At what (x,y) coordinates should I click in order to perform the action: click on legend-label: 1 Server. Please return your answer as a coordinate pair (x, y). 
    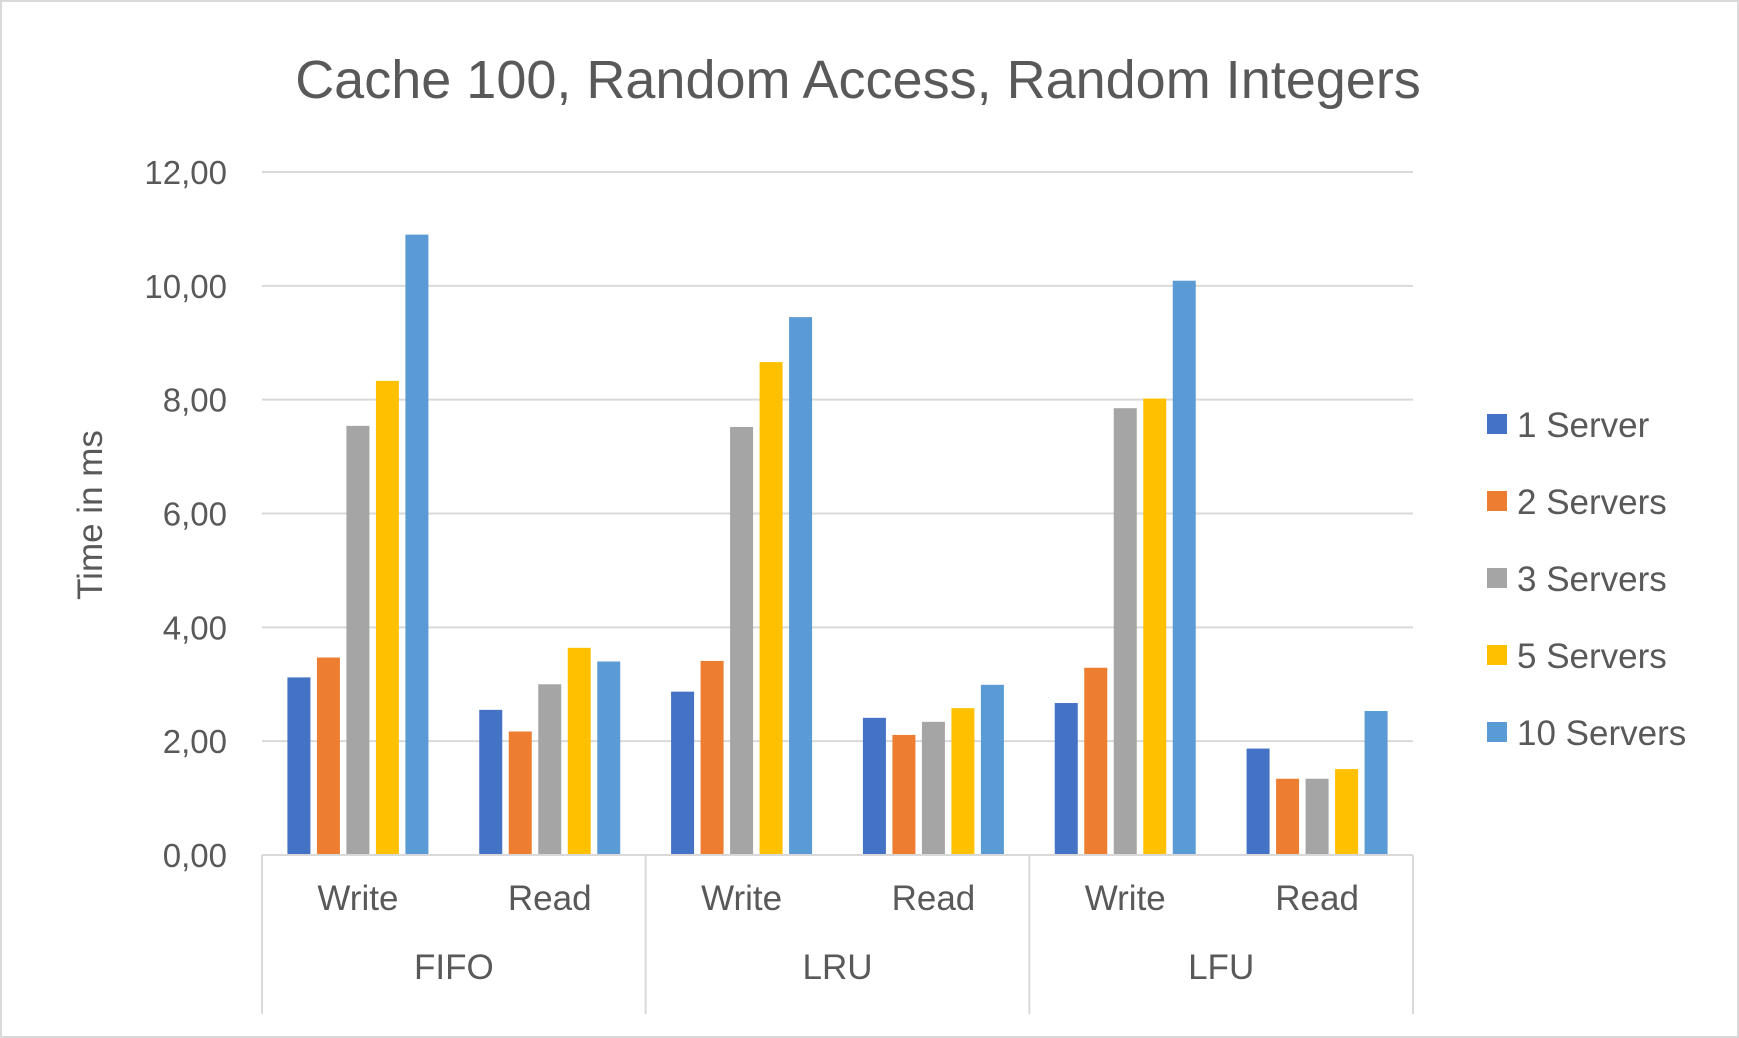
    Looking at the image, I should click on (1583, 425).